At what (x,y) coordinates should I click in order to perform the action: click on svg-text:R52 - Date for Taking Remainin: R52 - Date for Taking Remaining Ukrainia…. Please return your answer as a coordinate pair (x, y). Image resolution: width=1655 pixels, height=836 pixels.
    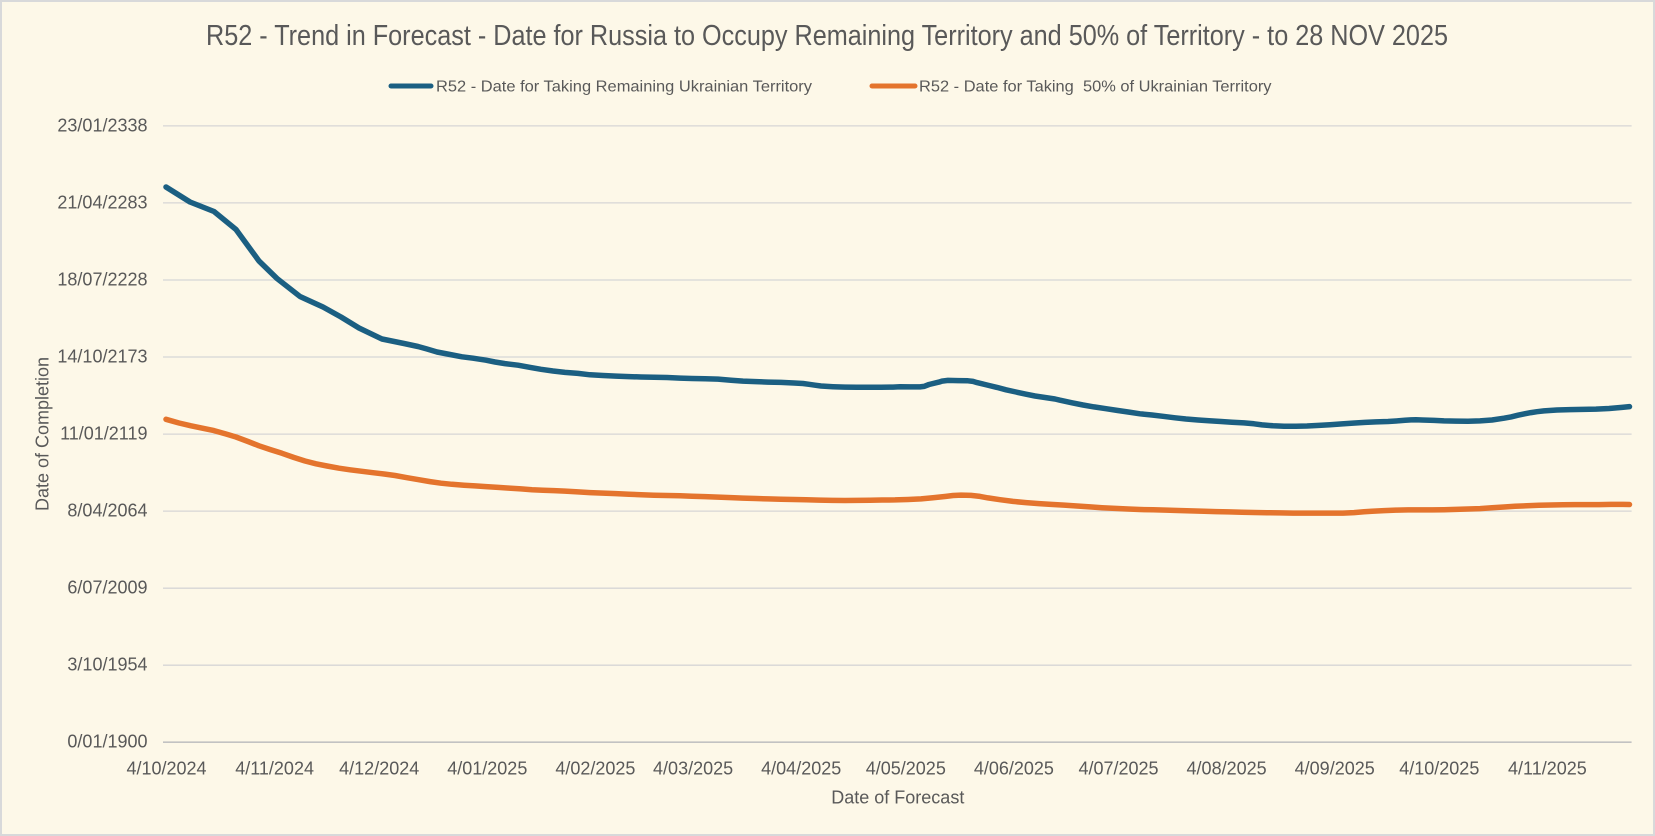
    Looking at the image, I should click on (624, 87).